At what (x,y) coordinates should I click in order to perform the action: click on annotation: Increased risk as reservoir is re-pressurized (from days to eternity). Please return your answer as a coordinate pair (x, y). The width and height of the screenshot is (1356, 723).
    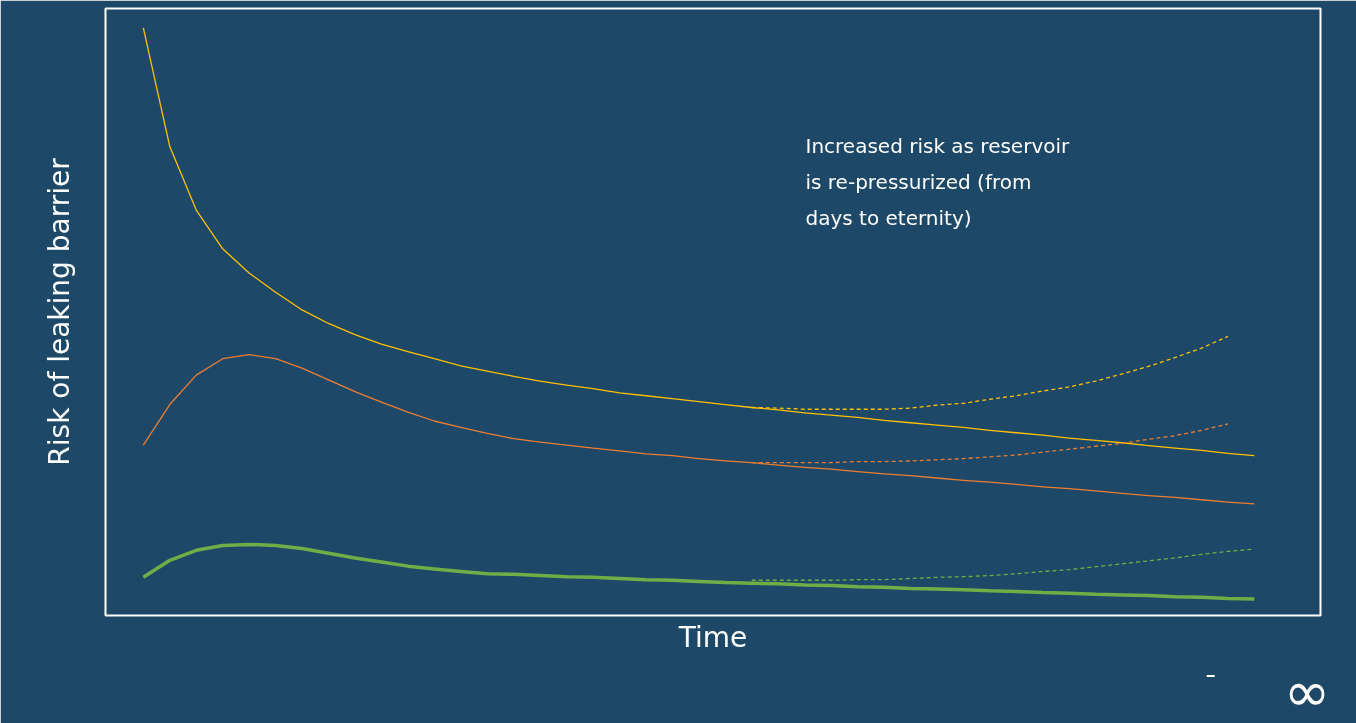
    Looking at the image, I should click on (938, 181).